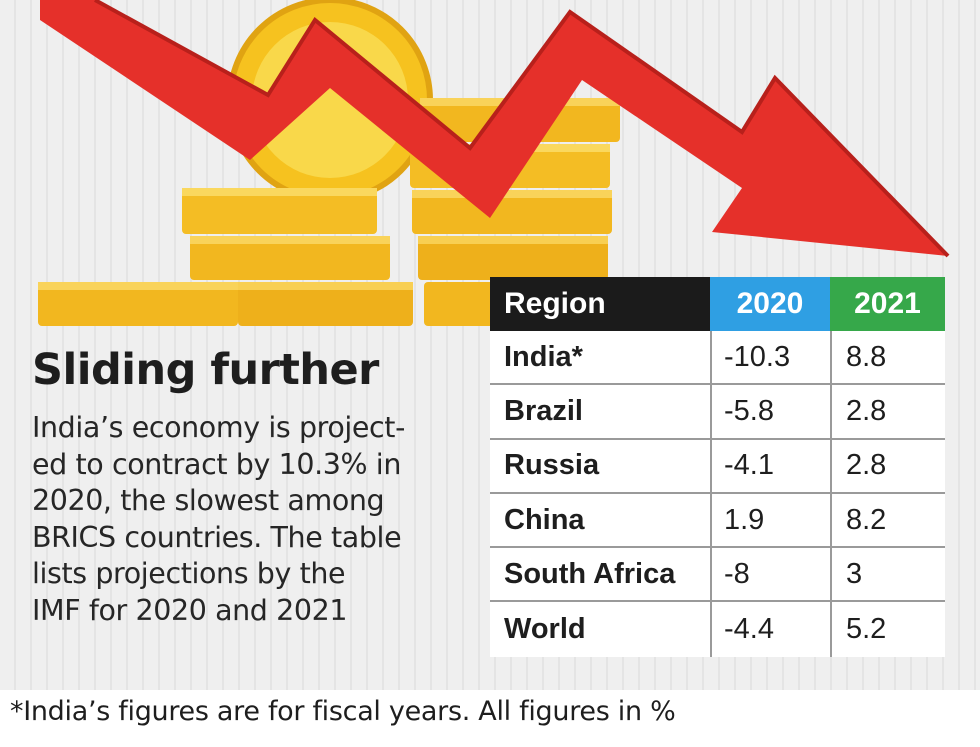 The width and height of the screenshot is (980, 747). I want to click on table-header: Region 2020 2021, so click(717, 304).